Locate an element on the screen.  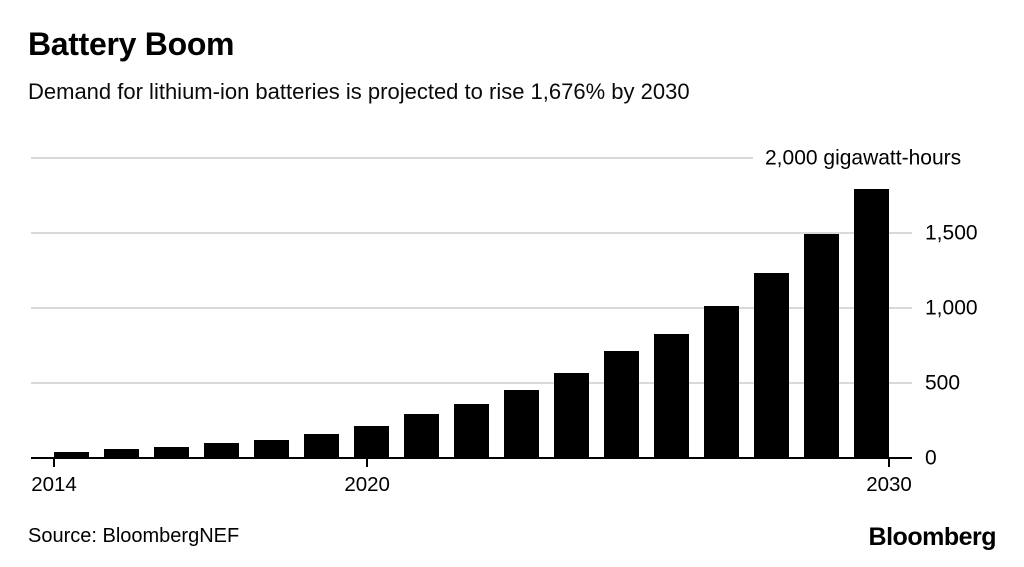
bloomberg-logo: Bloomberg is located at coordinates (932, 537).